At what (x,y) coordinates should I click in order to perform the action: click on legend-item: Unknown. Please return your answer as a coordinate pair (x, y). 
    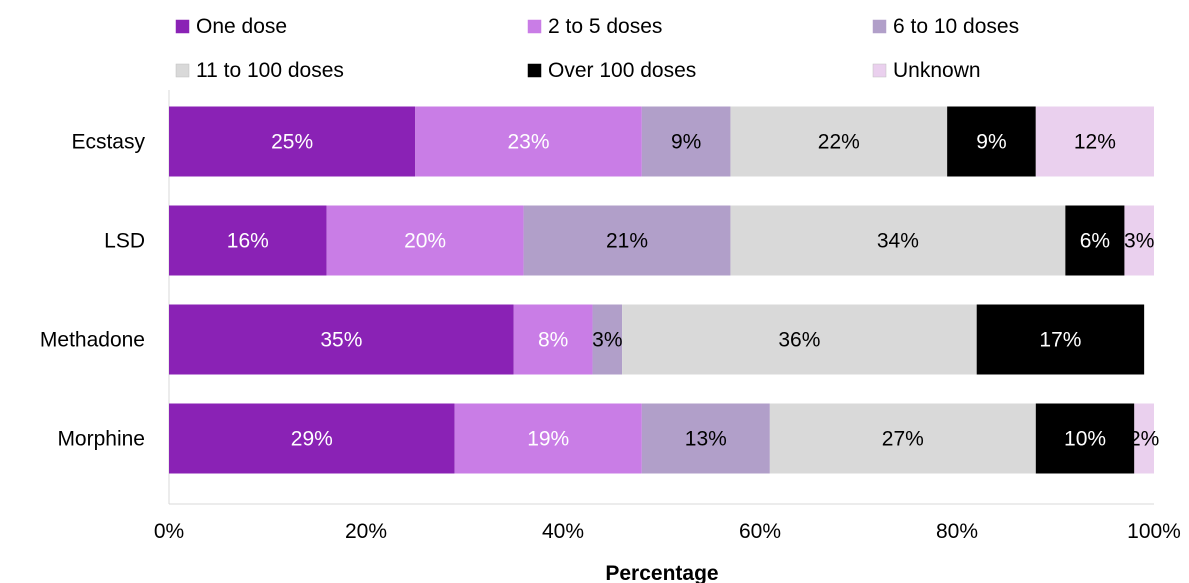
    Looking at the image, I should click on (926, 70).